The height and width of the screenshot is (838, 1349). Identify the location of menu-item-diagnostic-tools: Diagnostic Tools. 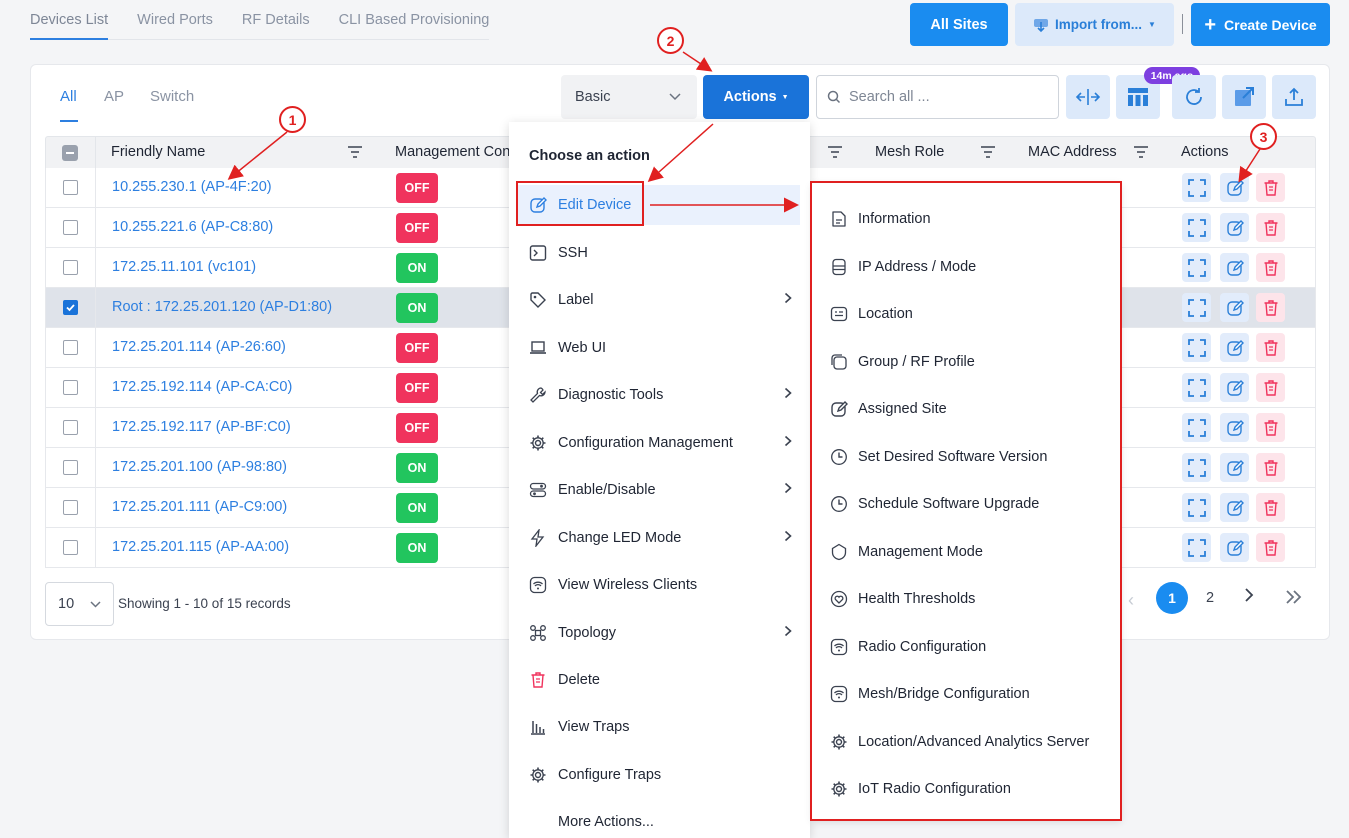
(658, 395).